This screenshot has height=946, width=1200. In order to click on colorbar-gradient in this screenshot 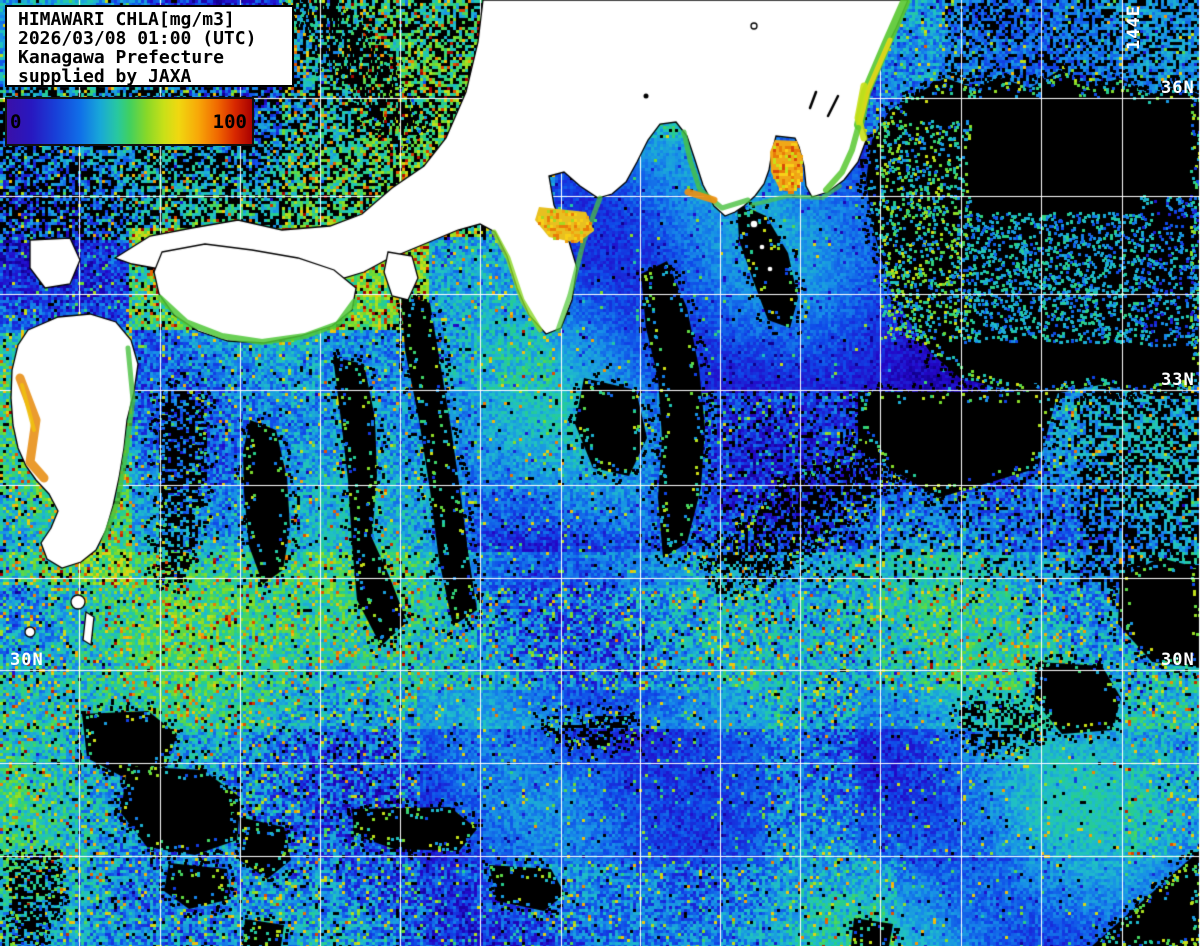, I will do `click(129, 121)`.